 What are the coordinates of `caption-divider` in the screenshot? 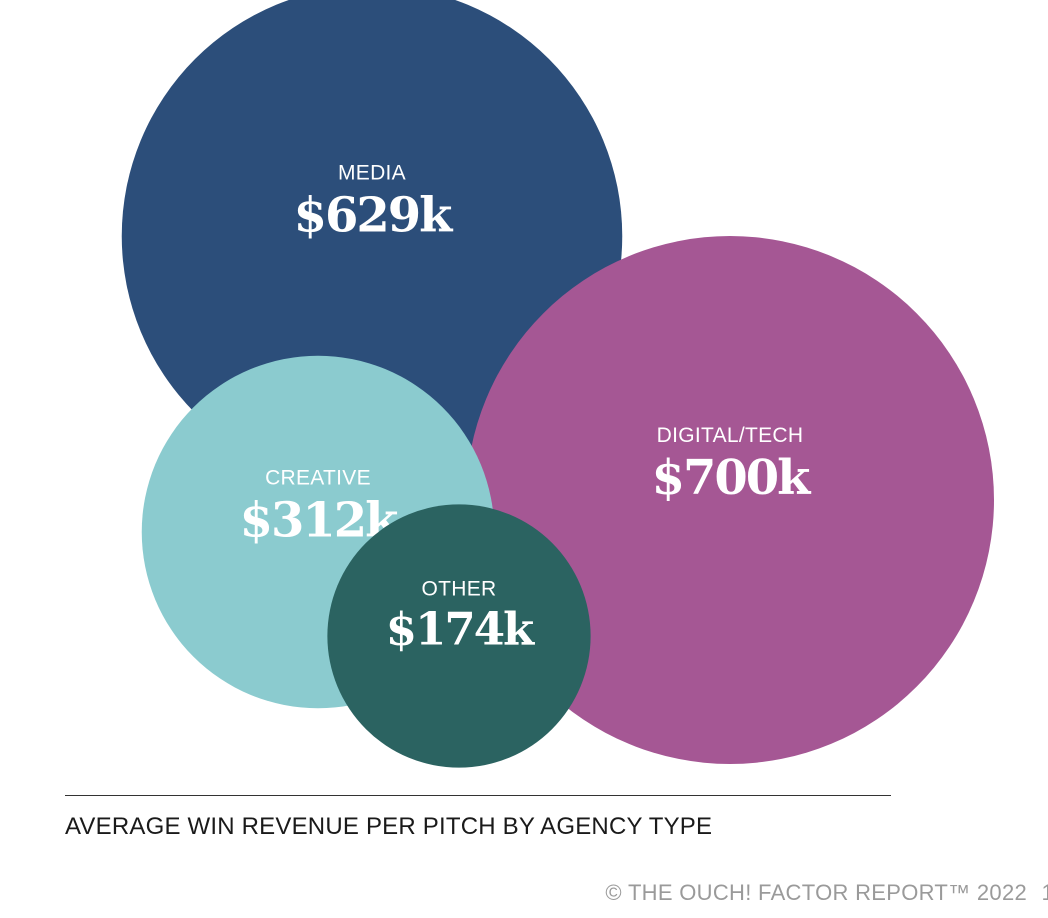 It's located at (478, 795).